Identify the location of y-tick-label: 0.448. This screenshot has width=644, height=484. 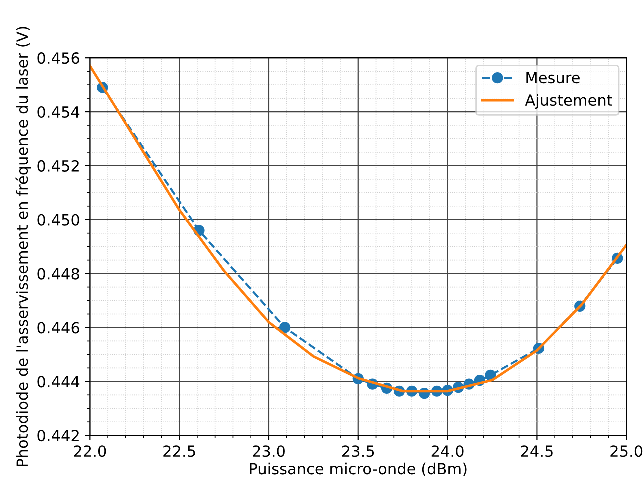
(59, 274).